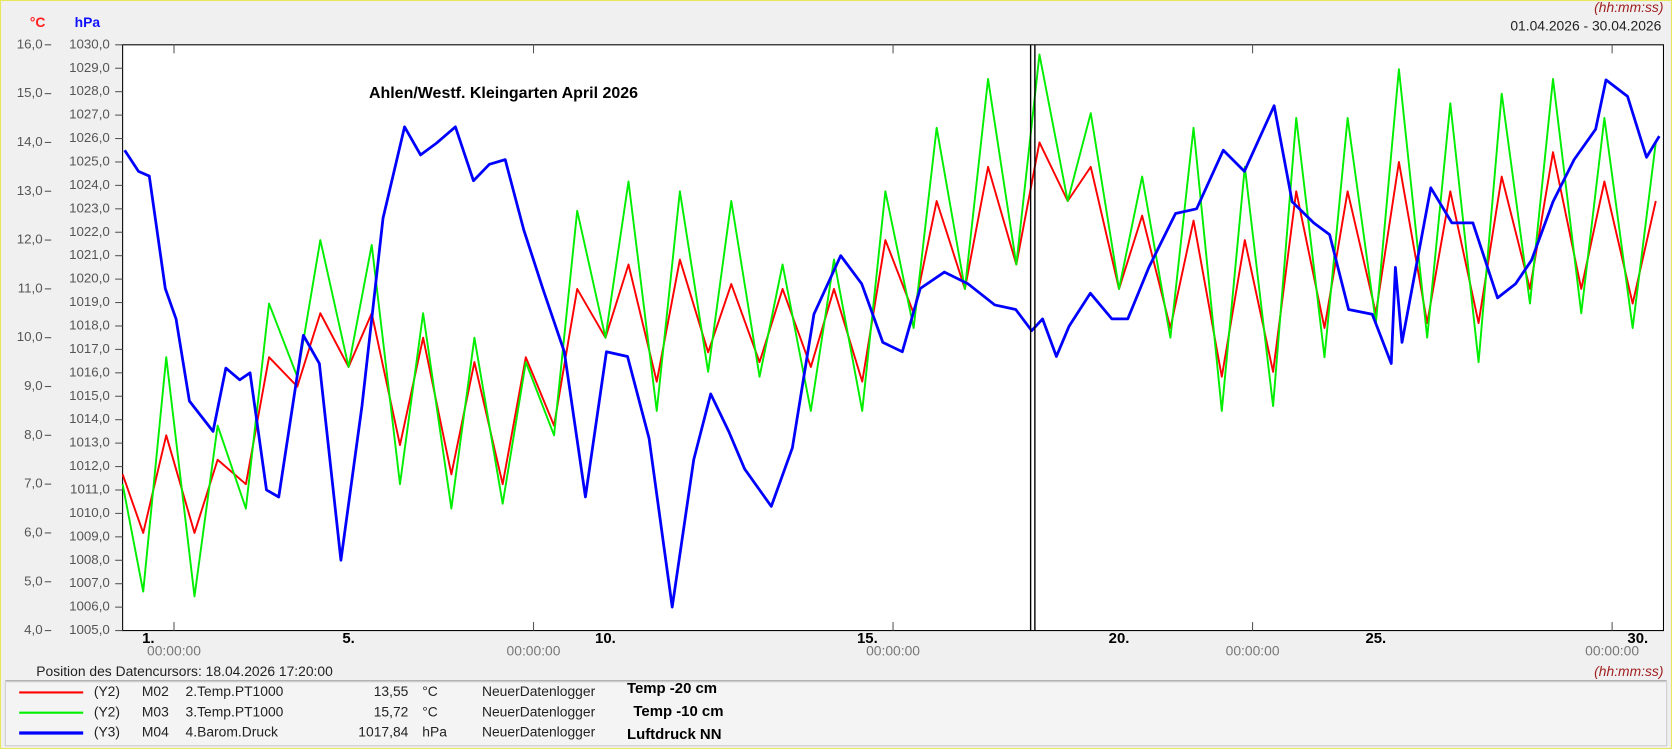 This screenshot has width=1672, height=749. Describe the element at coordinates (89, 90) in the screenshot. I see `y2-tick-label: 1028,0` at that location.